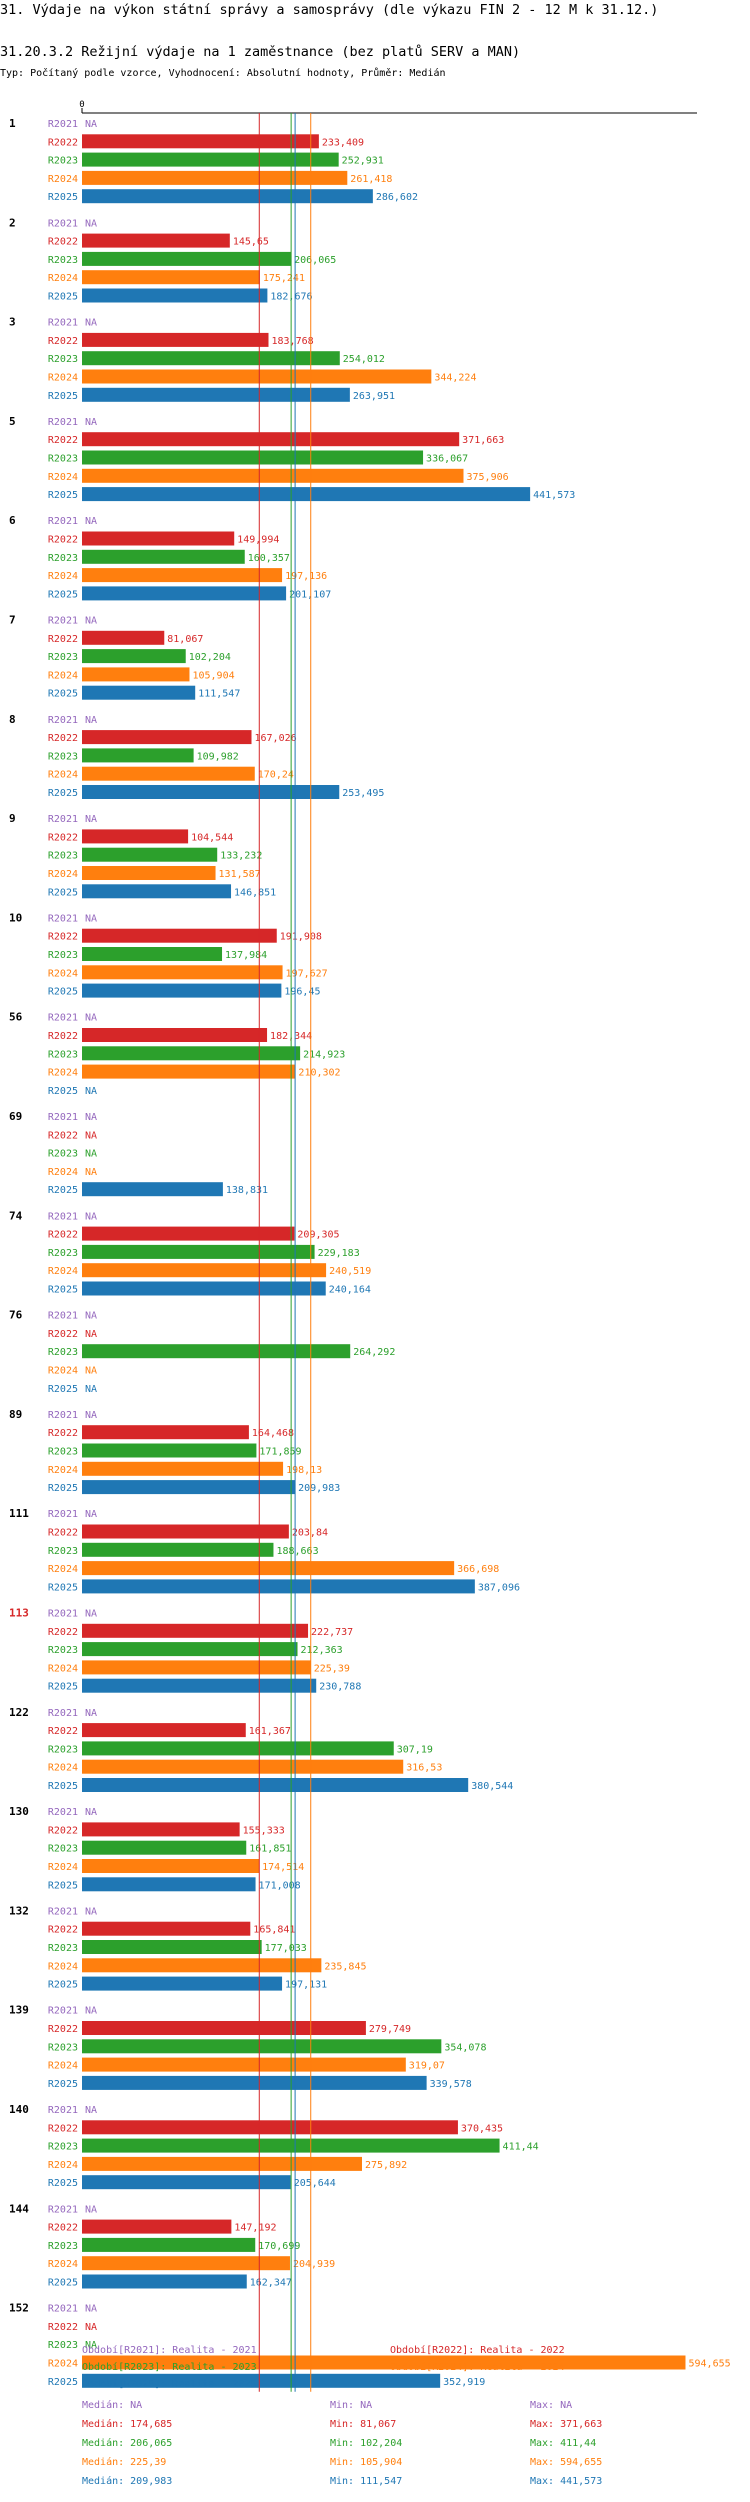 Image resolution: width=750 pixels, height=2502 pixels. Describe the element at coordinates (255, 892) in the screenshot. I see `data-label: 146,851` at that location.